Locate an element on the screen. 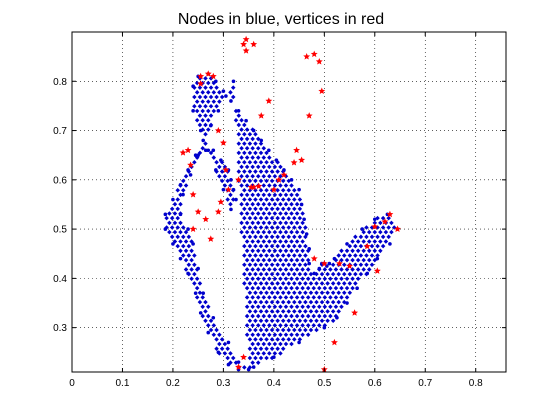  chart-title: Nodes in blue, vertices in red is located at coordinates (281, 19).